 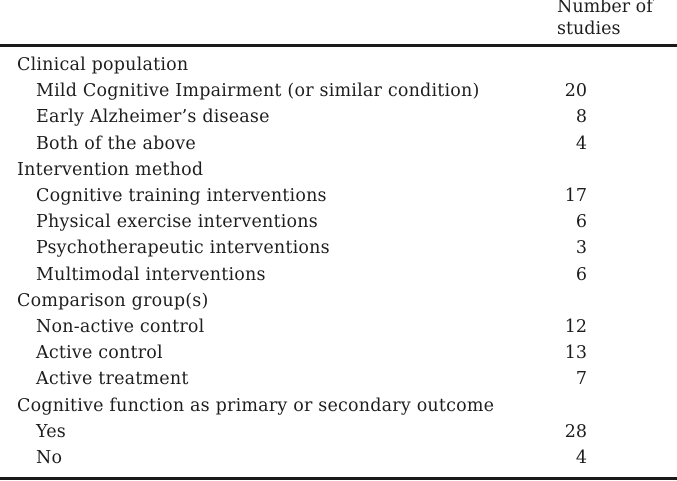 I want to click on row-value: 17, so click(x=575, y=196).